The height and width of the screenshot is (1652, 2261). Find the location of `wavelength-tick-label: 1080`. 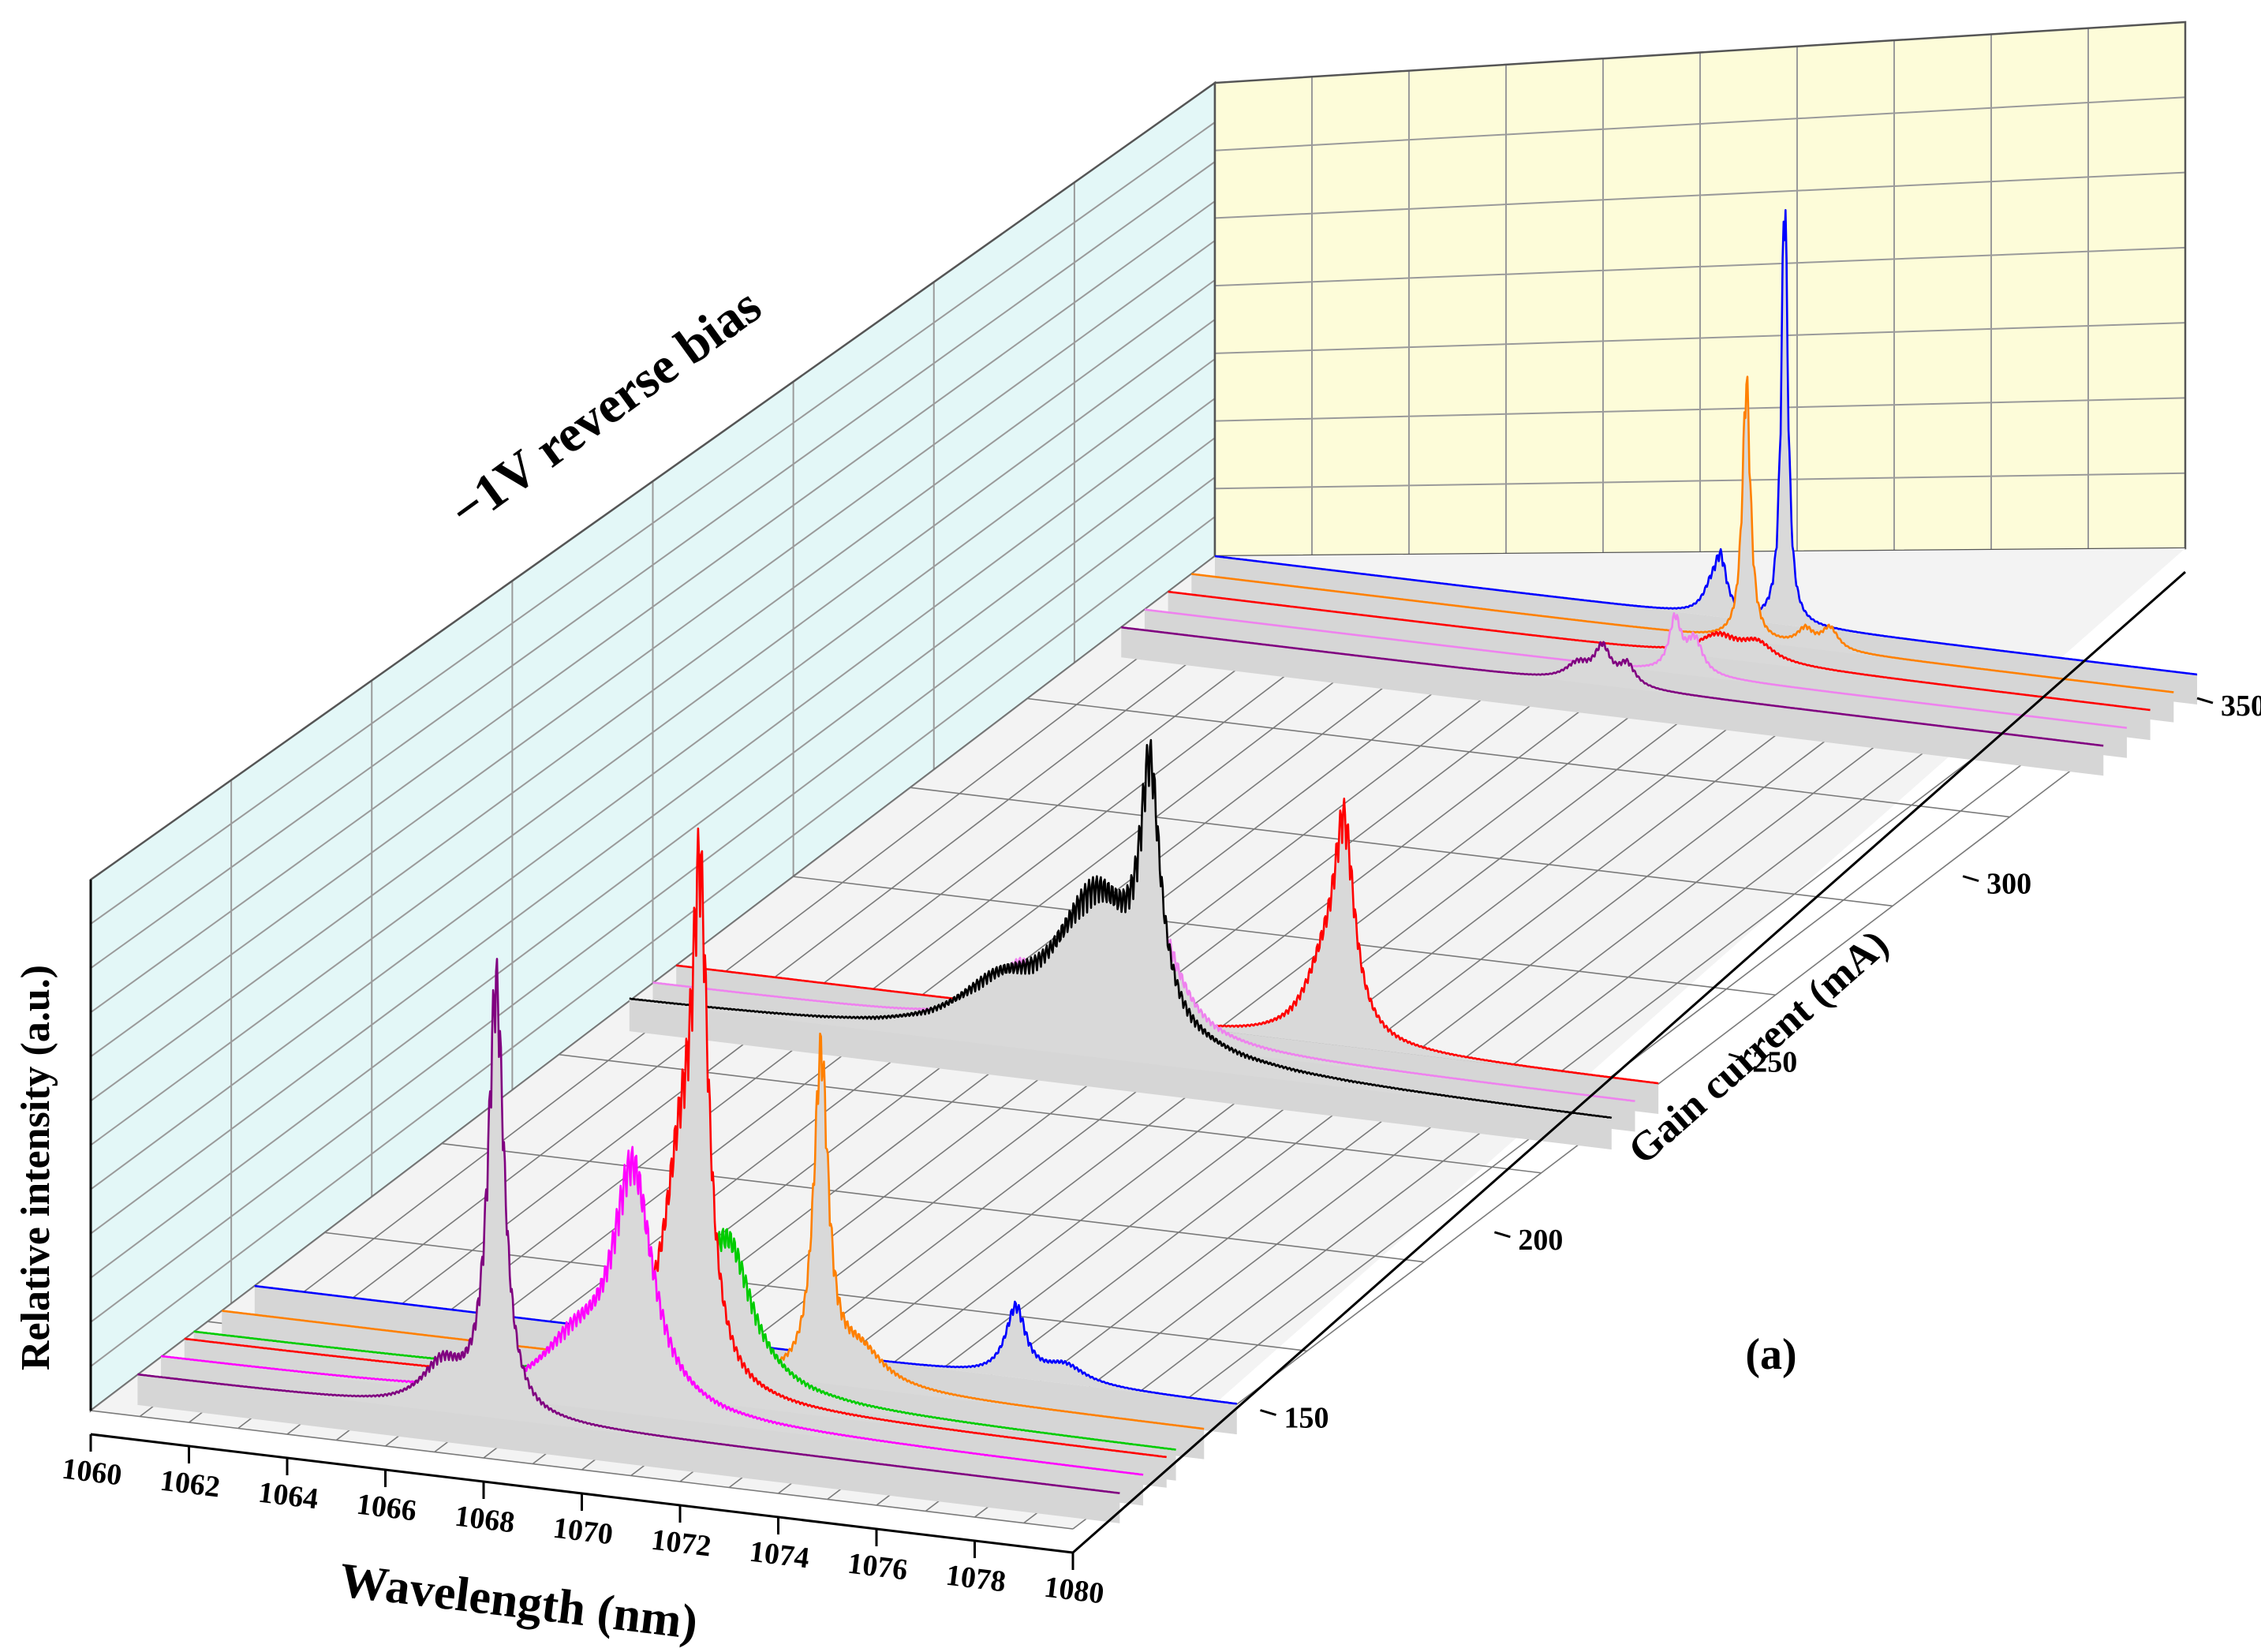

wavelength-tick-label: 1080 is located at coordinates (1073, 1591).